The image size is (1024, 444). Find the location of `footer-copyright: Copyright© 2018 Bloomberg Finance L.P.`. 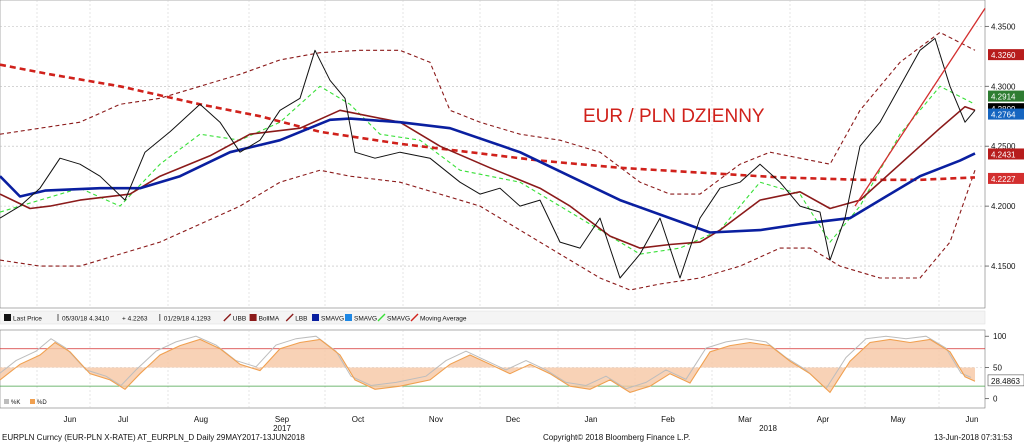

footer-copyright: Copyright© 2018 Bloomberg Finance L.P. is located at coordinates (617, 437).